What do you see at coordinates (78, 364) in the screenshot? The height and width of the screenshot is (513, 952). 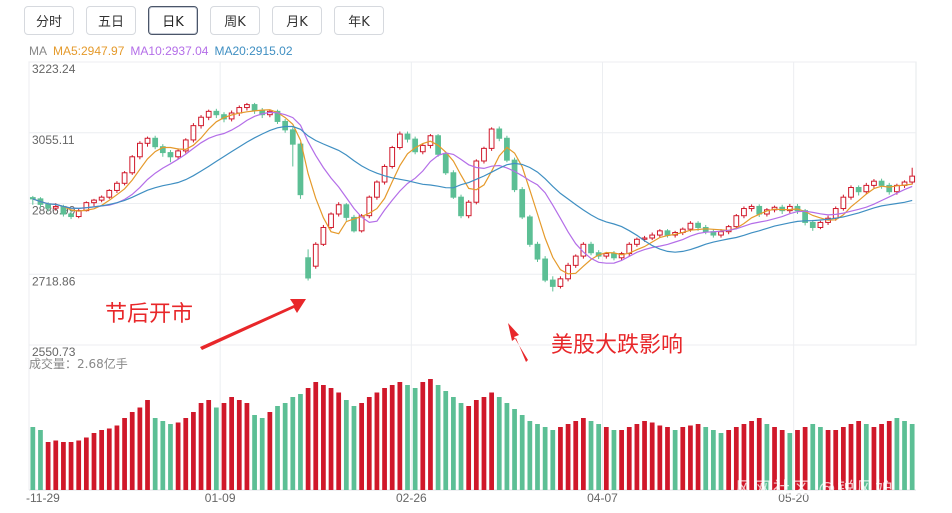 I see `volume-label: 成交量：2.68亿手` at bounding box center [78, 364].